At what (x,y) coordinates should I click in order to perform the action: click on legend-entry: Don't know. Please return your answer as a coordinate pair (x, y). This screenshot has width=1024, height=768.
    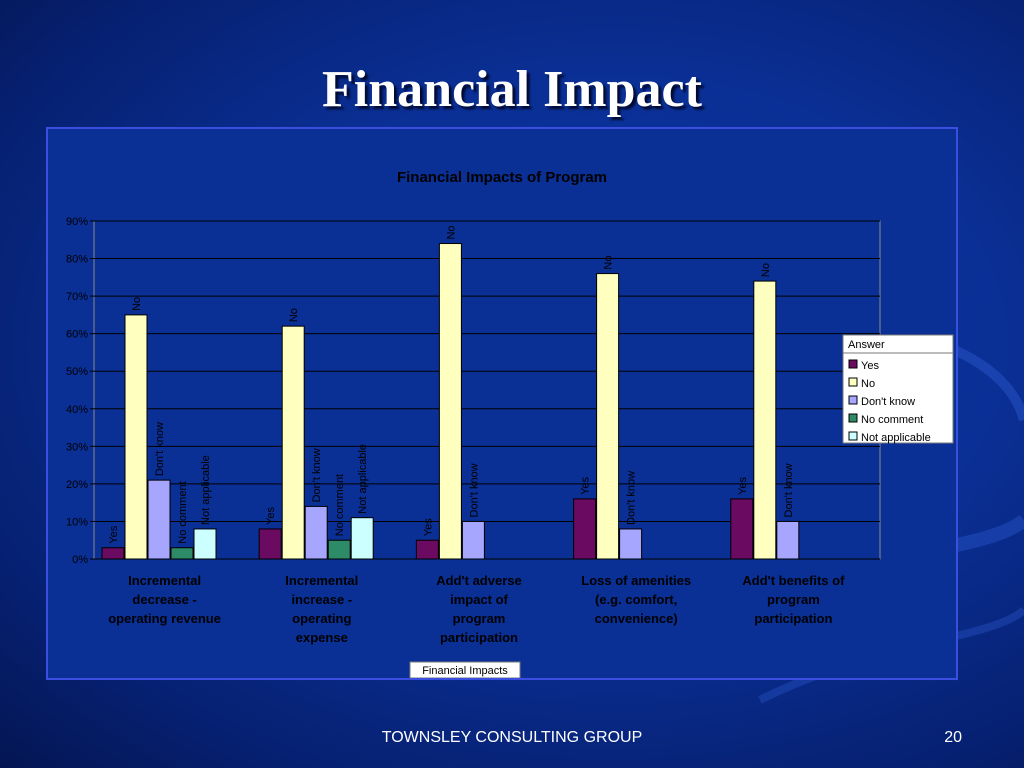
    Looking at the image, I should click on (888, 402).